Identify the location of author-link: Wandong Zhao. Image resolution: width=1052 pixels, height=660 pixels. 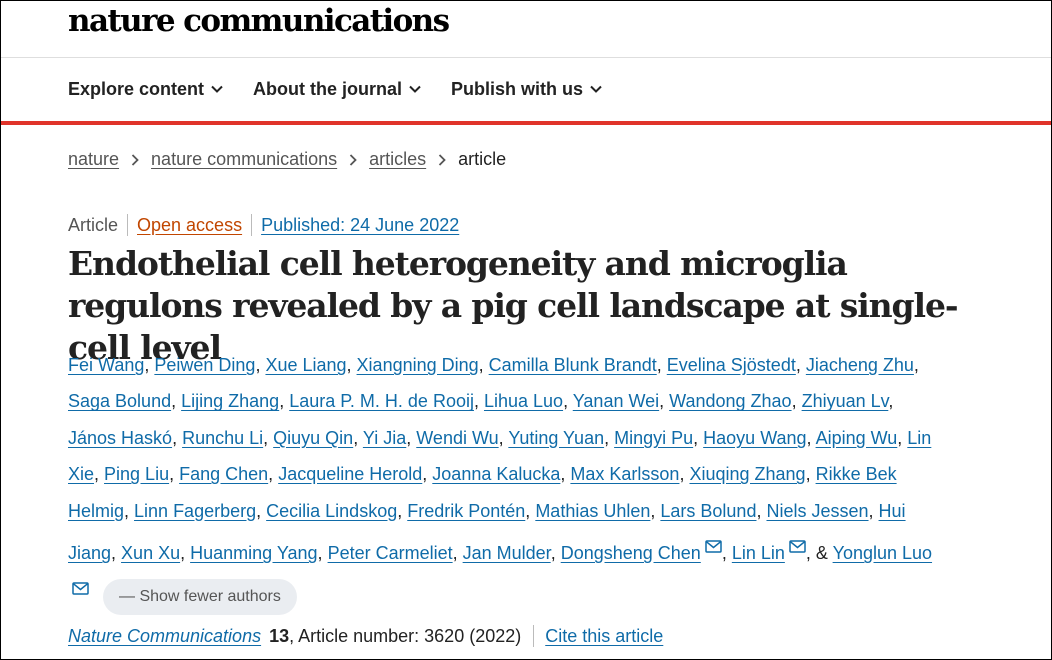
(730, 401).